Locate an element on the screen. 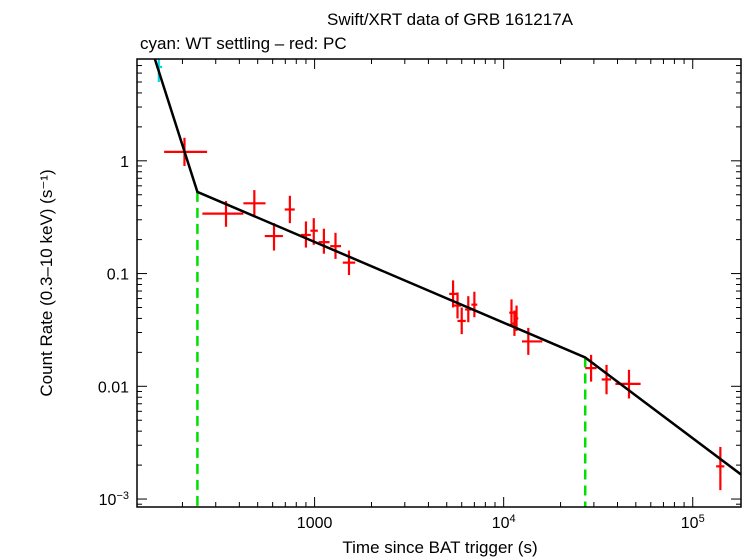  chart-title: Swift/XRT data of GRB 161217A is located at coordinates (450, 19).